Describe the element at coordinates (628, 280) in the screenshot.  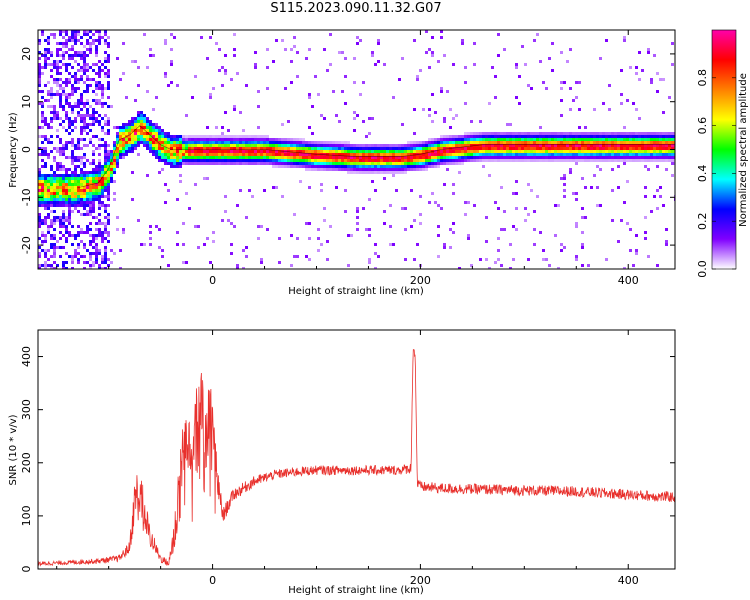
I see `x-tick-label: 400` at that location.